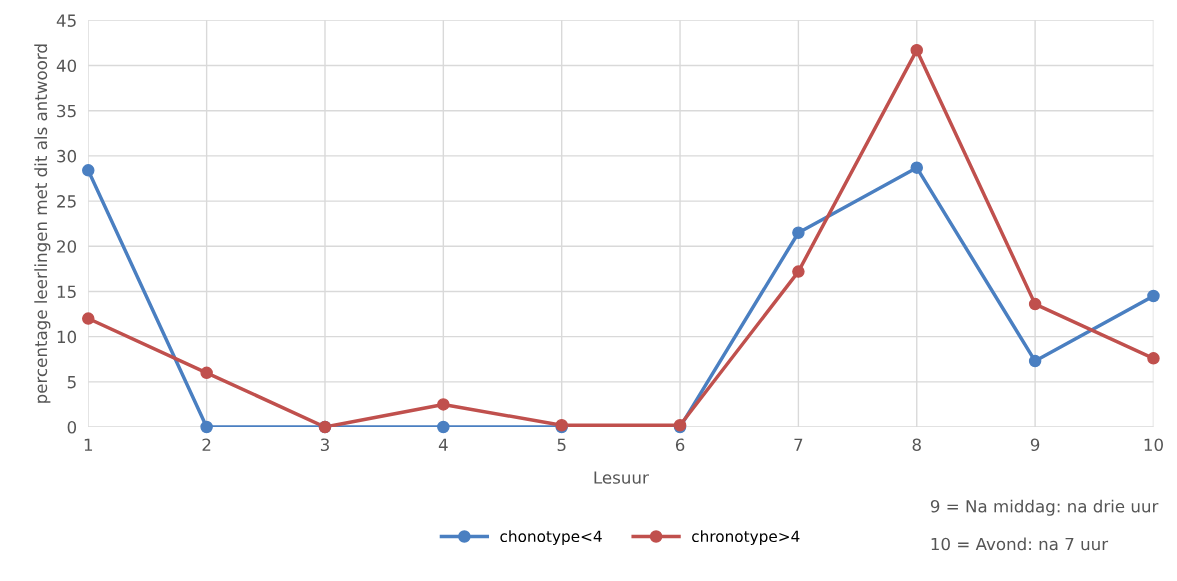 The image size is (1177, 581). I want to click on text: 10 = Avond: na 7 uur, so click(1020, 544).